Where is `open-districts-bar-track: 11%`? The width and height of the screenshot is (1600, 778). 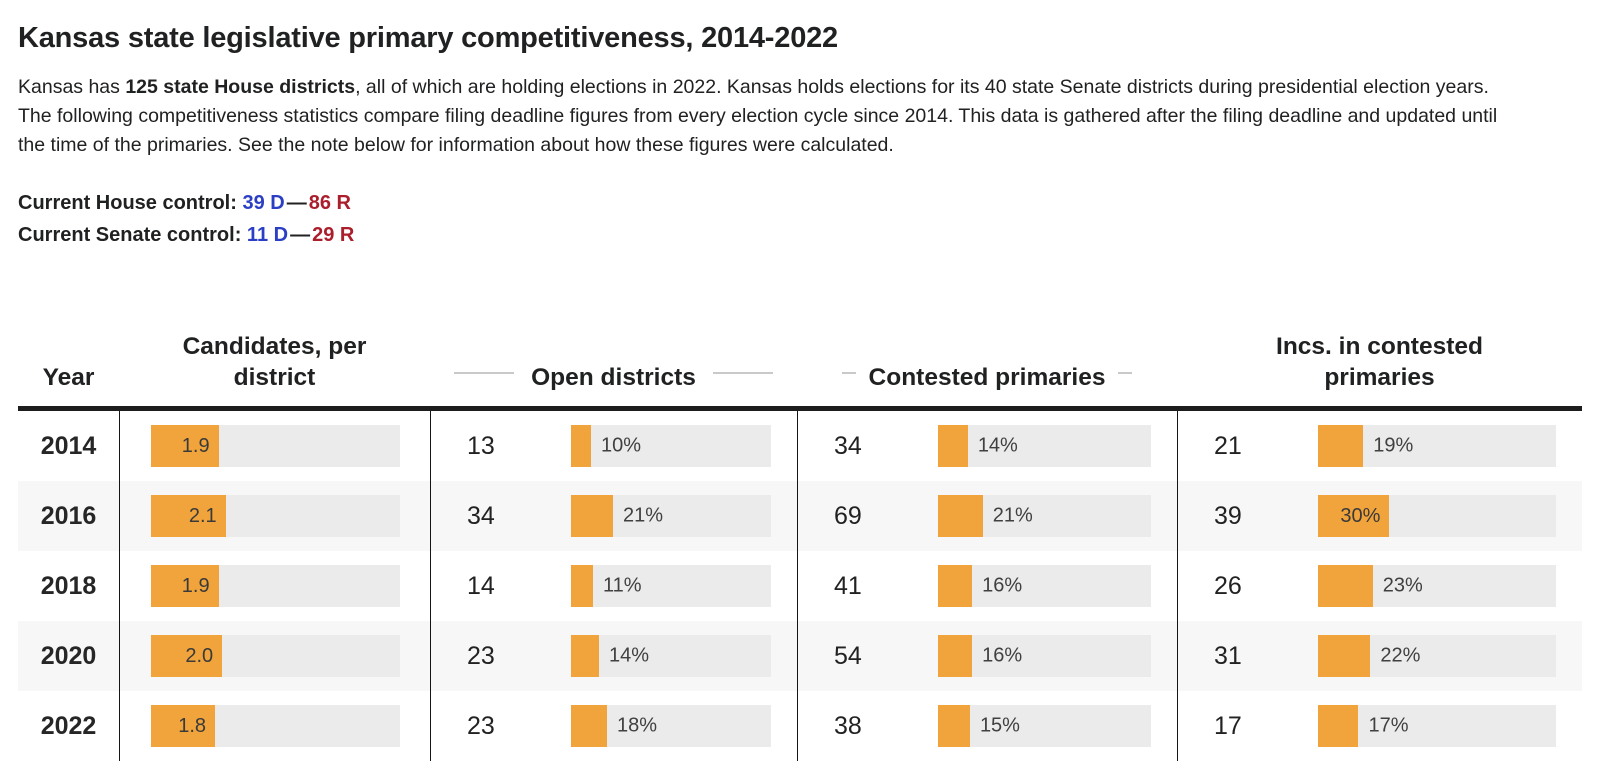
open-districts-bar-track: 11% is located at coordinates (671, 586).